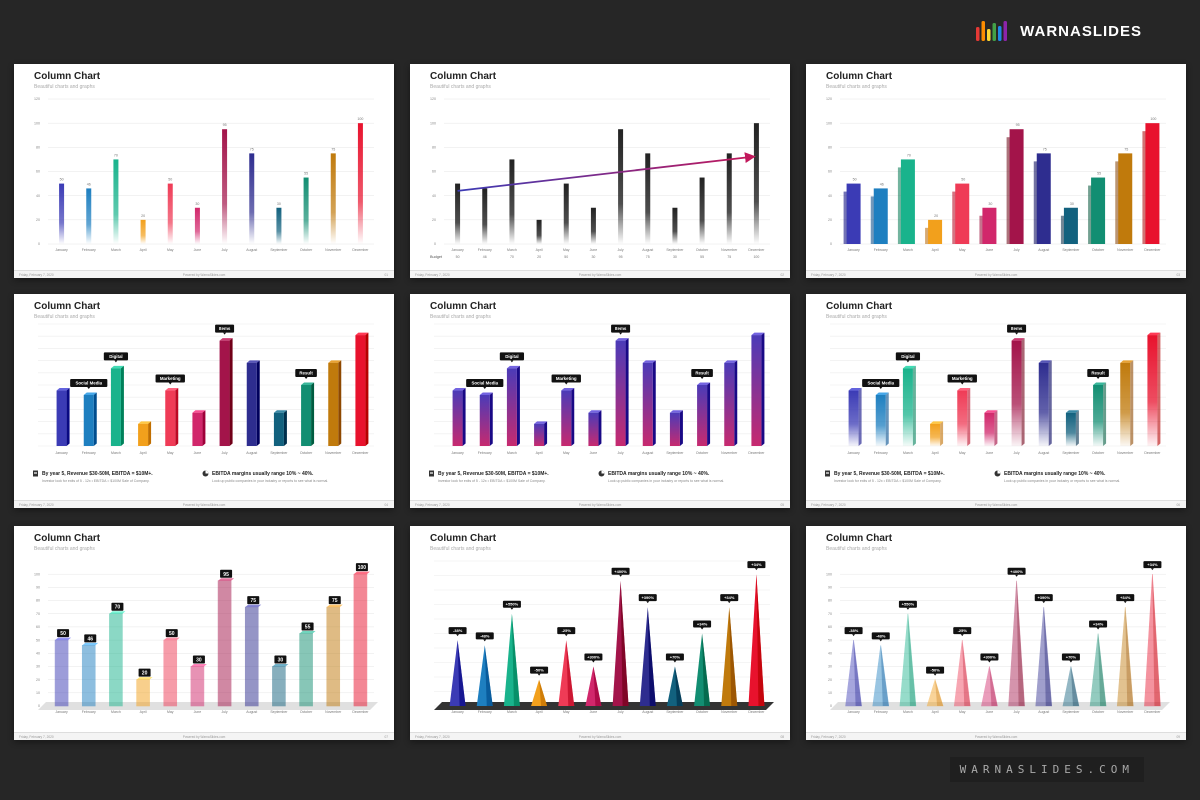 The height and width of the screenshot is (800, 1200). I want to click on chart-floor, so click(208, 706).